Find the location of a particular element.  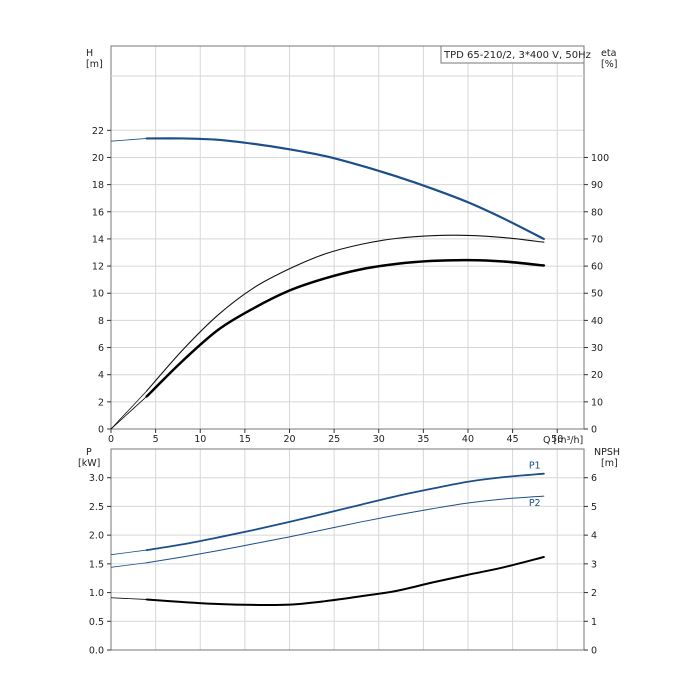

flow-tick-label: 35 is located at coordinates (423, 439).